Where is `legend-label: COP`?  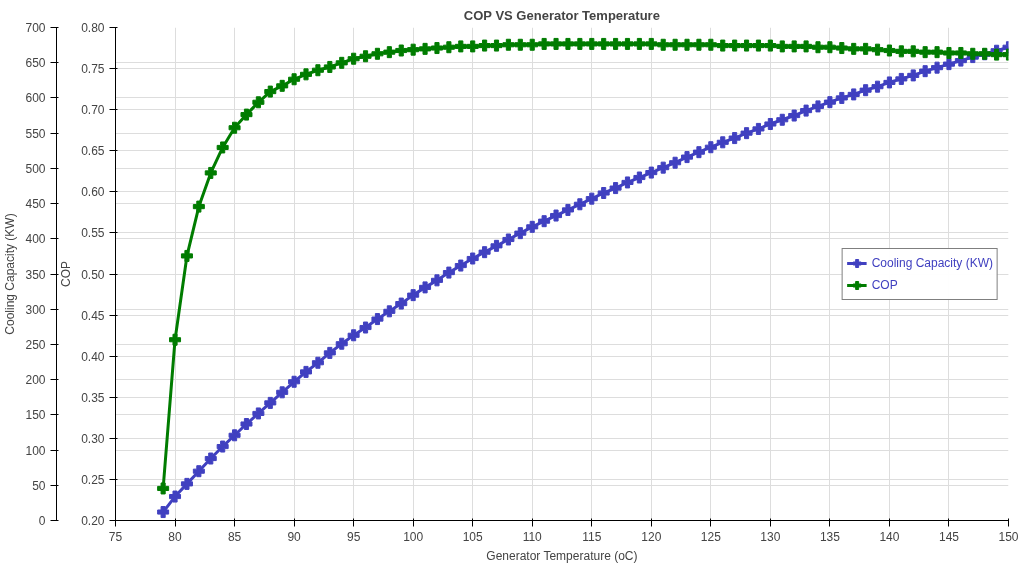
legend-label: COP is located at coordinates (884, 284).